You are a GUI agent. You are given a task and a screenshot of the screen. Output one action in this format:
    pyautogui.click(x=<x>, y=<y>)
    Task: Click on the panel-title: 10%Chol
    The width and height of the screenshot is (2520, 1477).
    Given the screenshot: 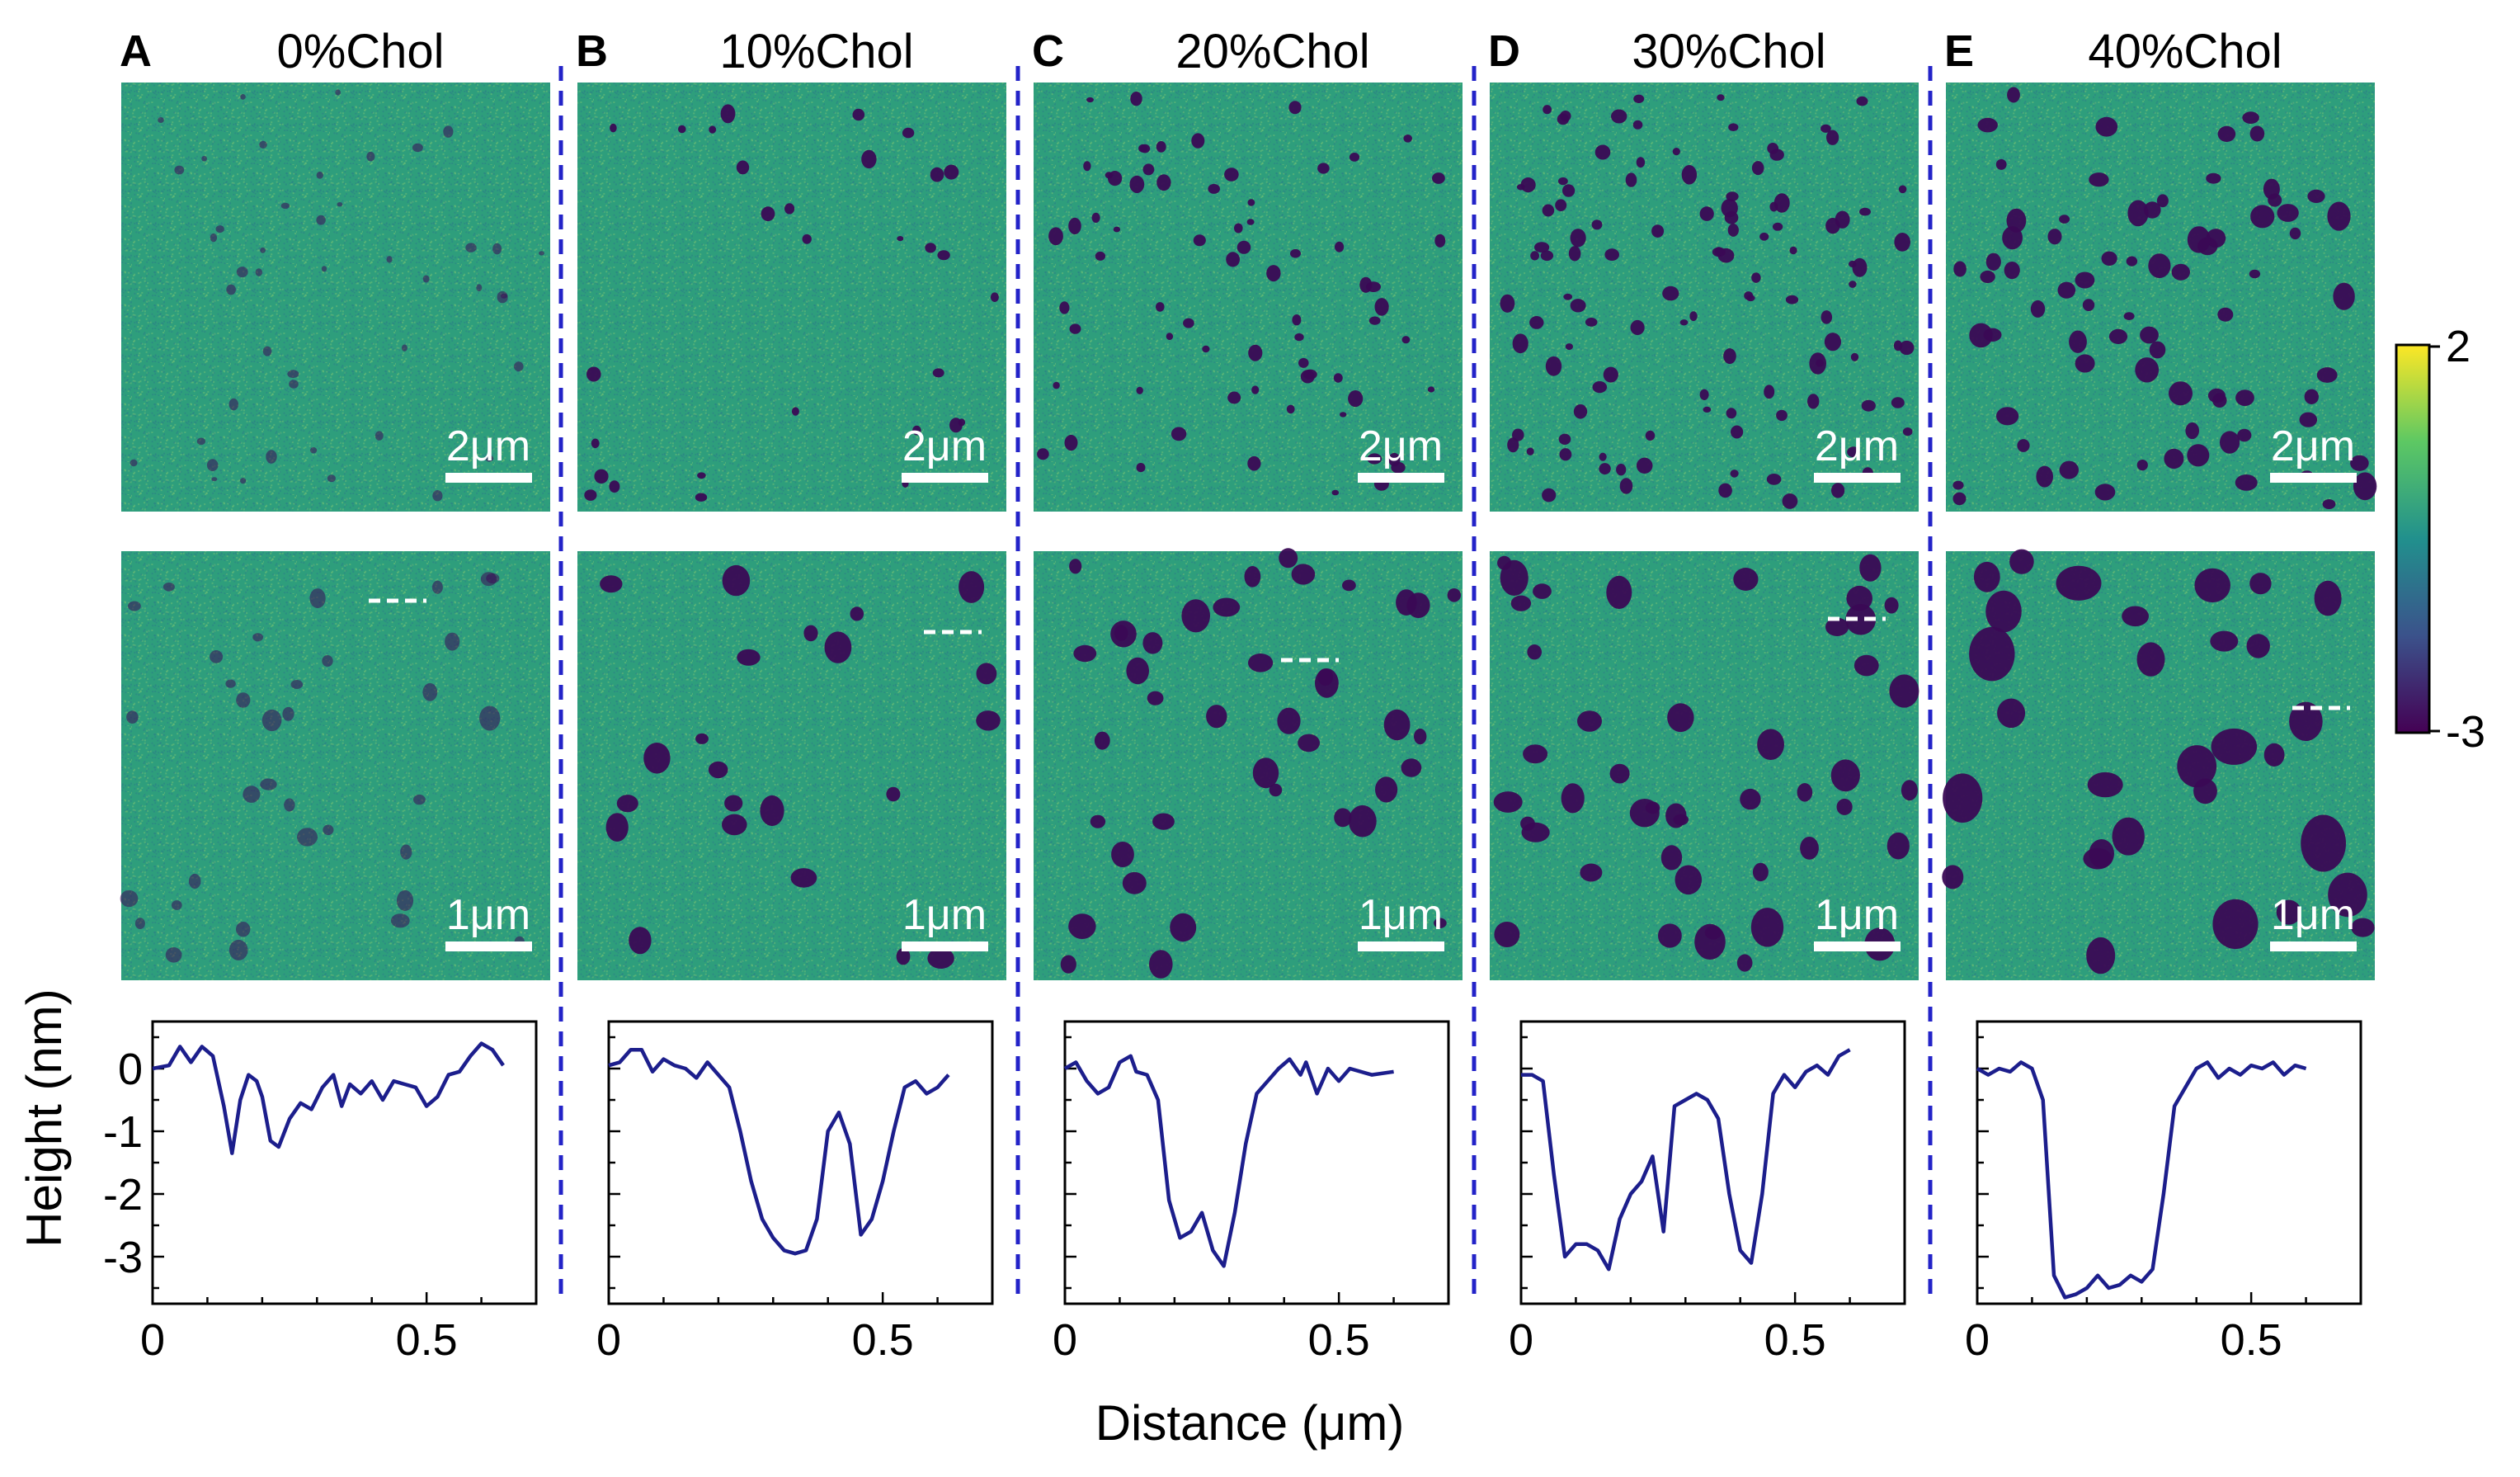 What is the action you would take?
    pyautogui.click(x=816, y=52)
    